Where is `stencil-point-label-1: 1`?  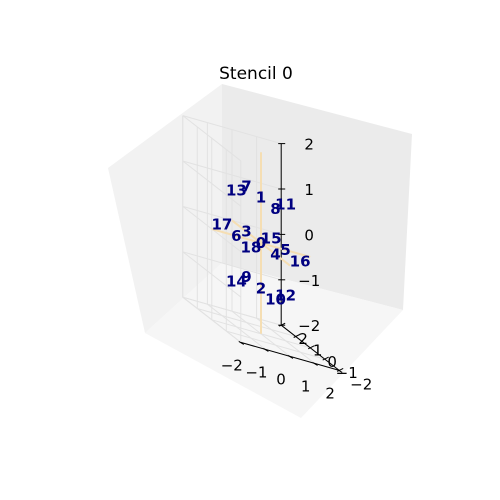
stencil-point-label-1: 1 is located at coordinates (261, 198).